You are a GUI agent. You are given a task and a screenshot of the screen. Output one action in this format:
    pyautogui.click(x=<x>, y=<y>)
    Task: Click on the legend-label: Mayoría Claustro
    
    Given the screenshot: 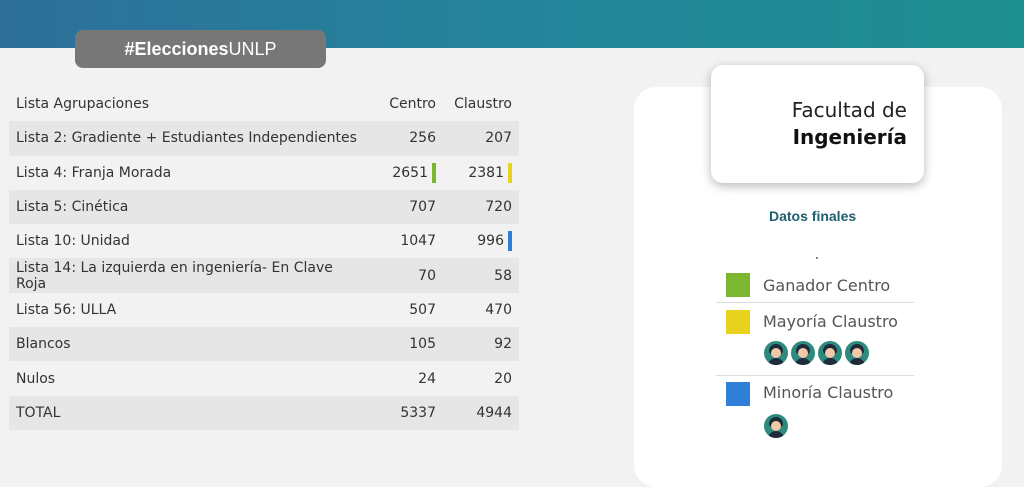 What is the action you would take?
    pyautogui.click(x=830, y=321)
    